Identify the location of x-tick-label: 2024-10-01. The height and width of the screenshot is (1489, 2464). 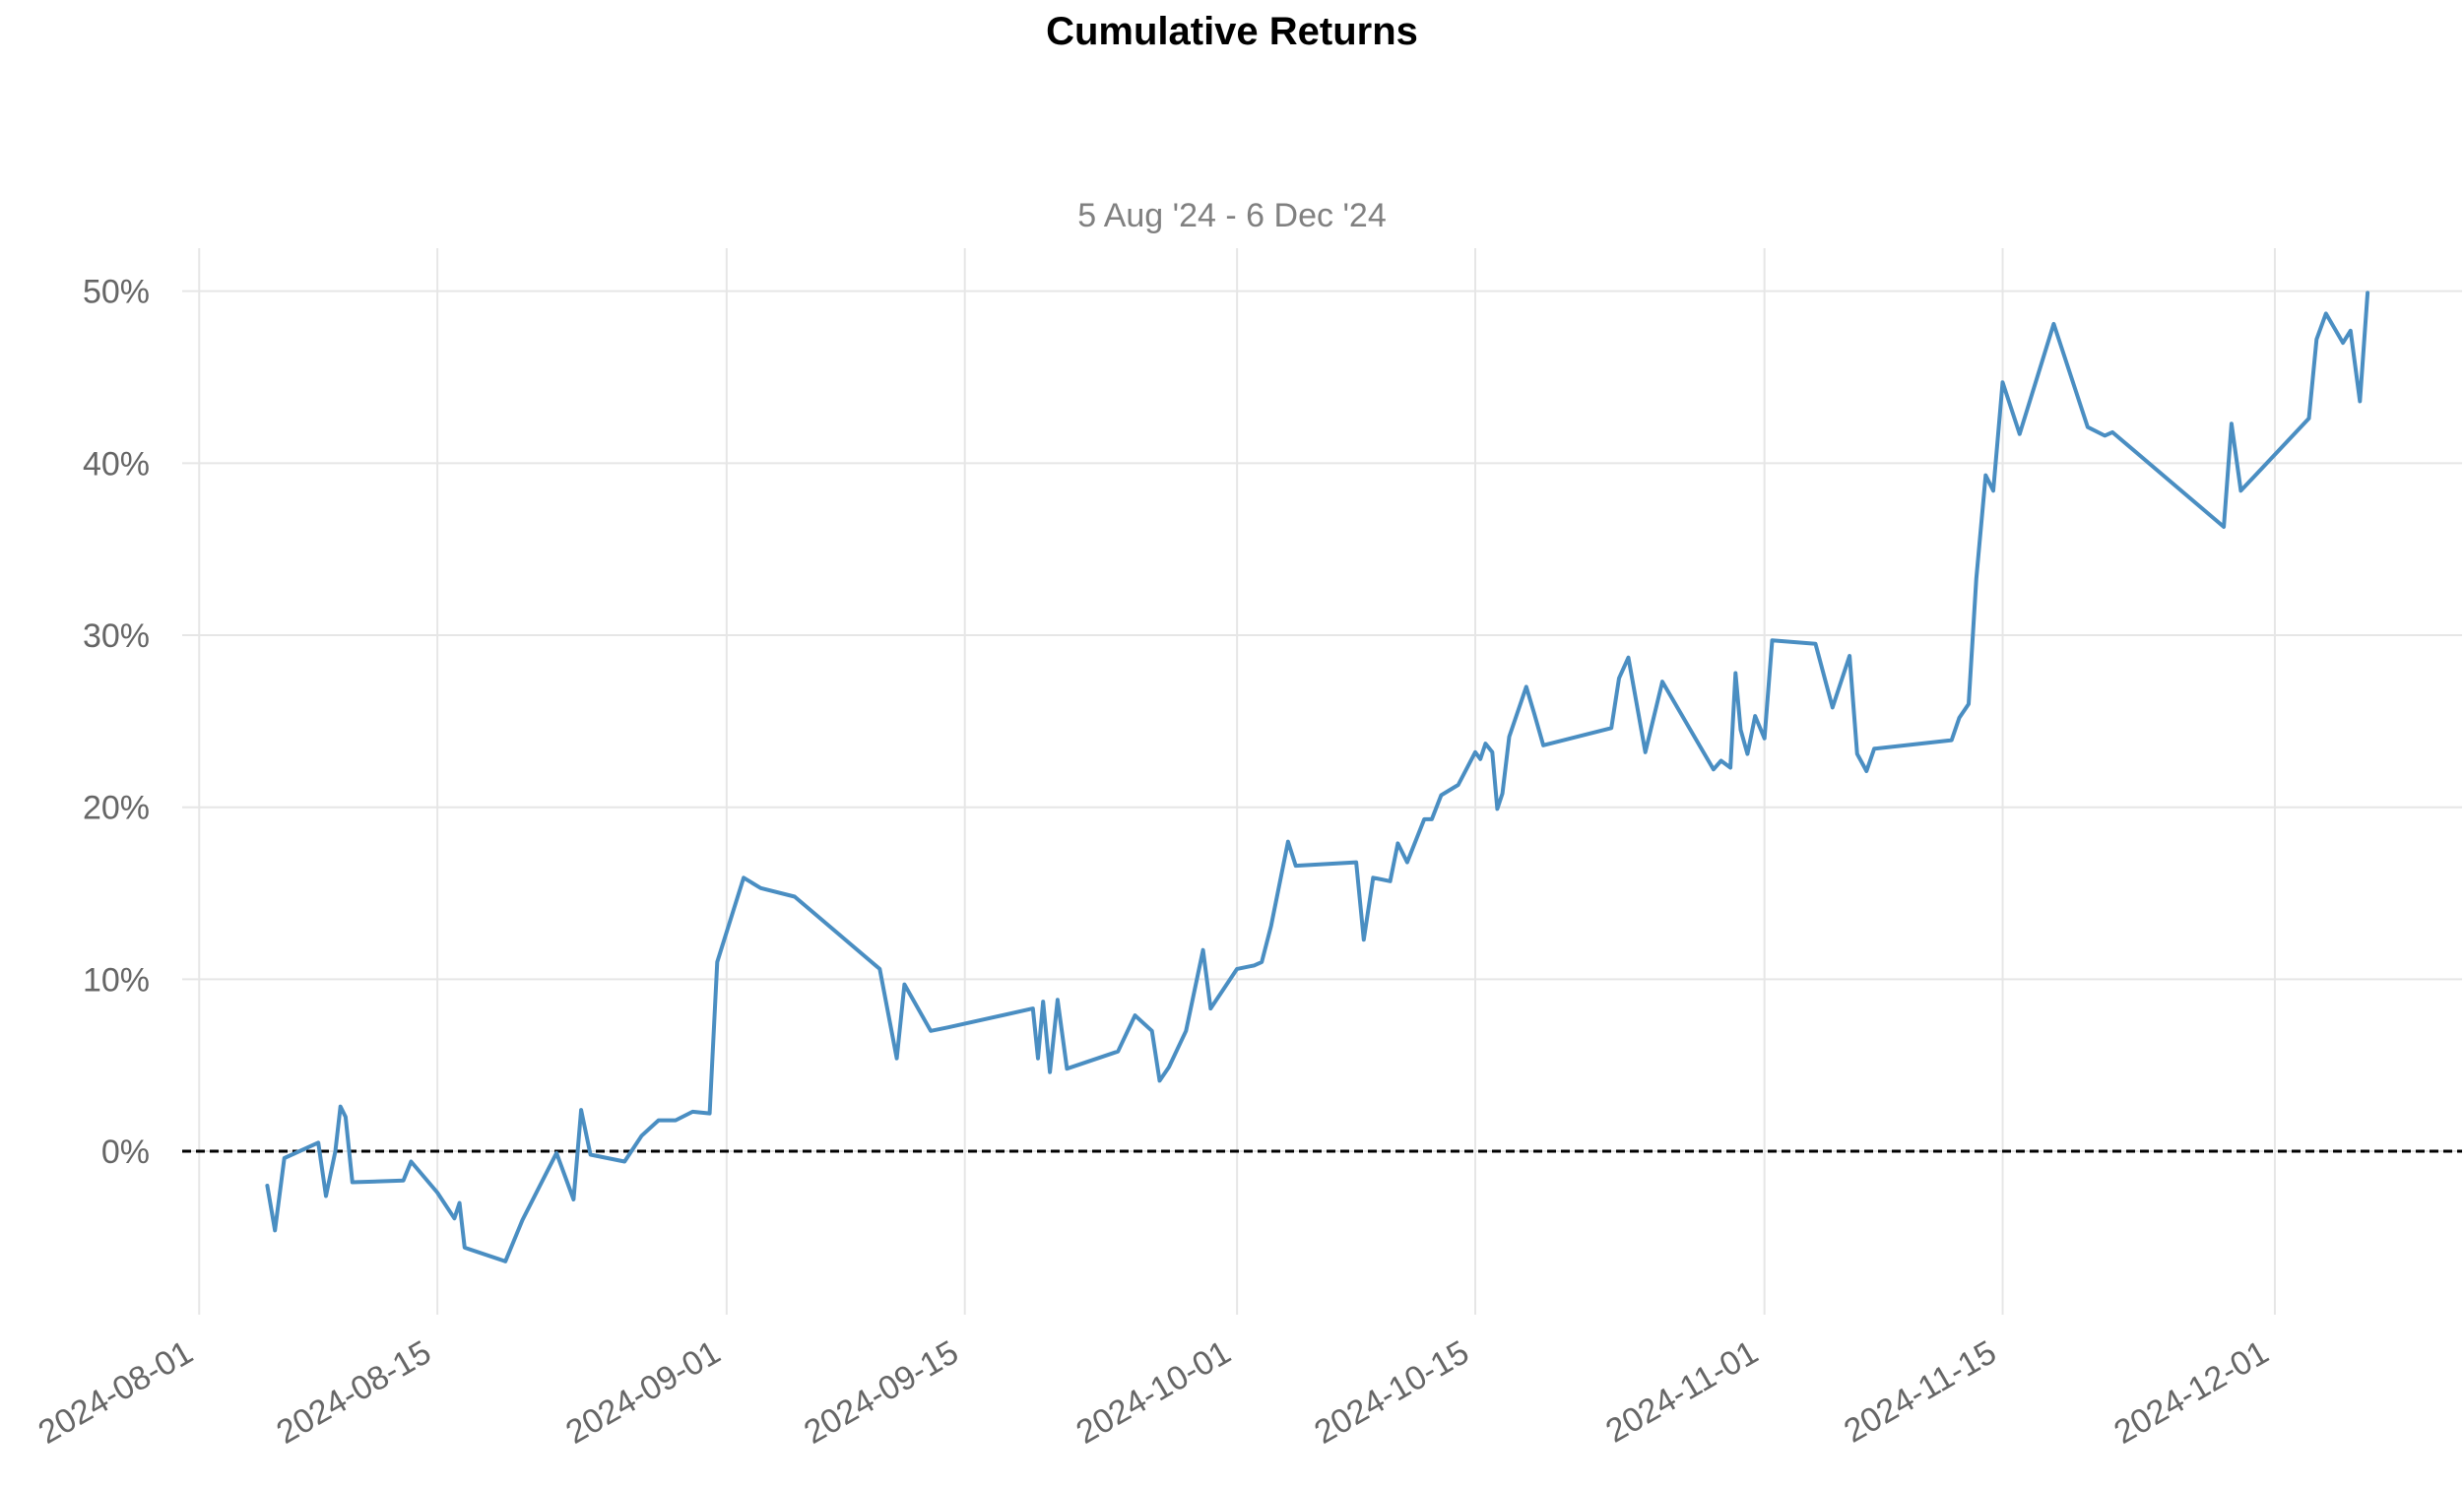
(1153, 1392).